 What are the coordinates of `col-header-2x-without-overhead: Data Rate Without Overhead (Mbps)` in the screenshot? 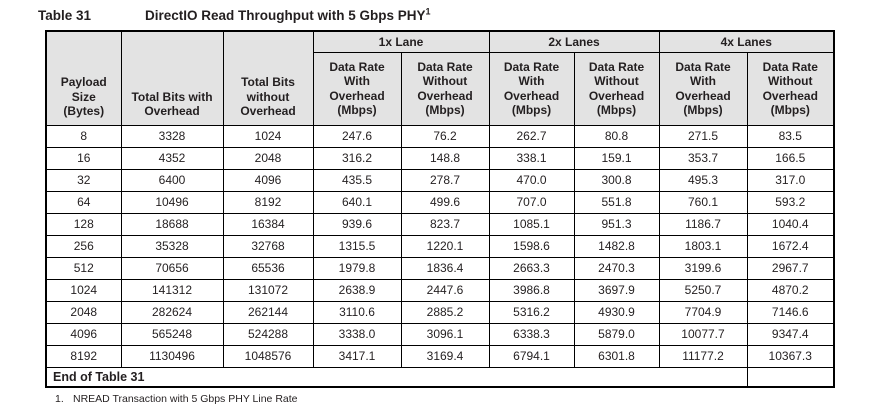 It's located at (616, 88).